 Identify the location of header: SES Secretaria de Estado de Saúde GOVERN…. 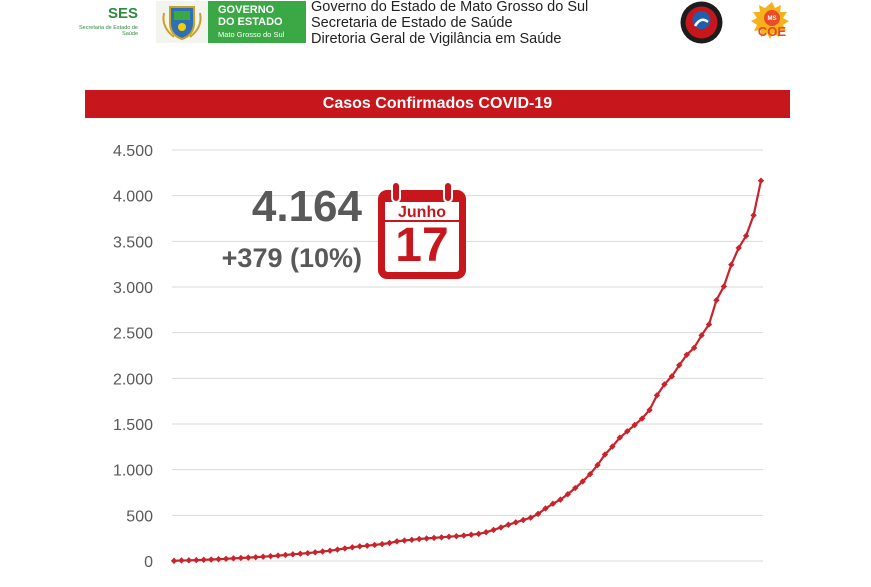
(435, 25).